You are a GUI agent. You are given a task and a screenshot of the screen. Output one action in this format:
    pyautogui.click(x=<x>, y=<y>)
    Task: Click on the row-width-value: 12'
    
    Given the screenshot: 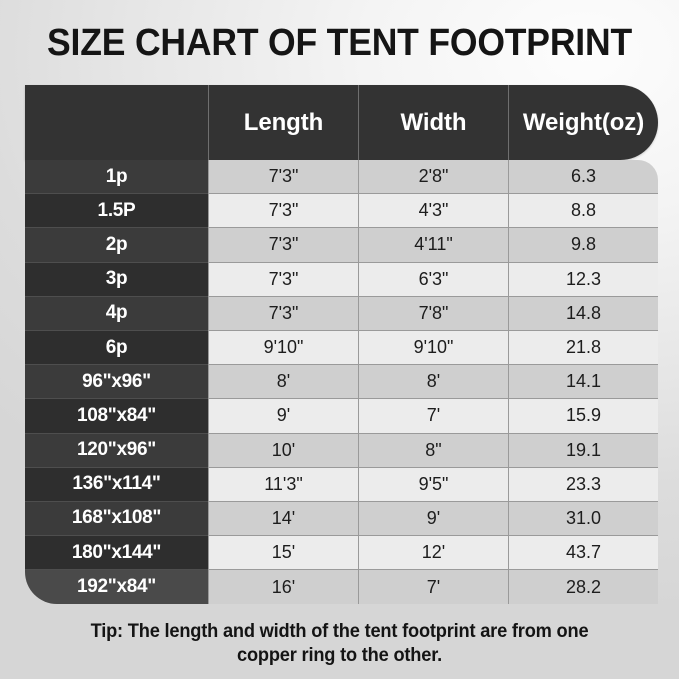 What is the action you would take?
    pyautogui.click(x=433, y=553)
    